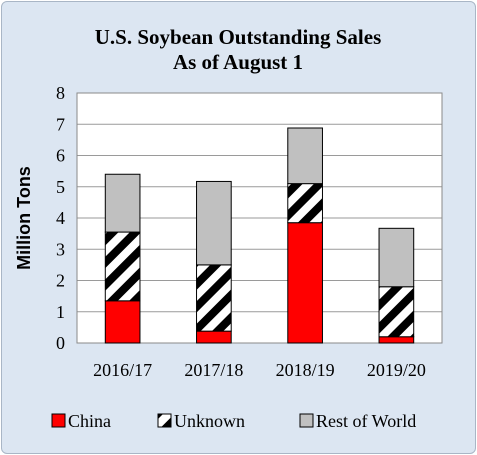 Image resolution: width=477 pixels, height=455 pixels. Describe the element at coordinates (238, 37) in the screenshot. I see `chart-title-line-1: U.S. Soybean Outstanding Sales` at that location.